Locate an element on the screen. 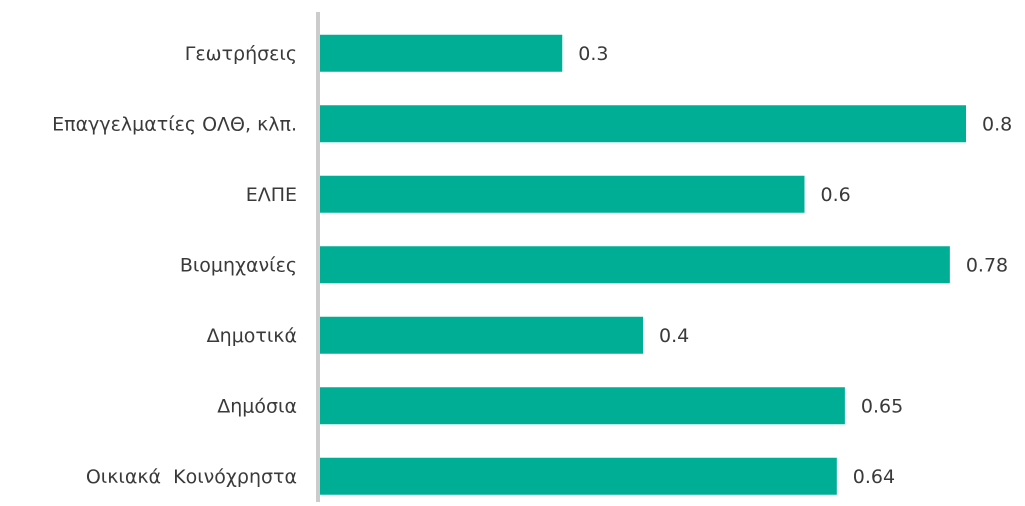  value-label: 0.78 is located at coordinates (987, 265).